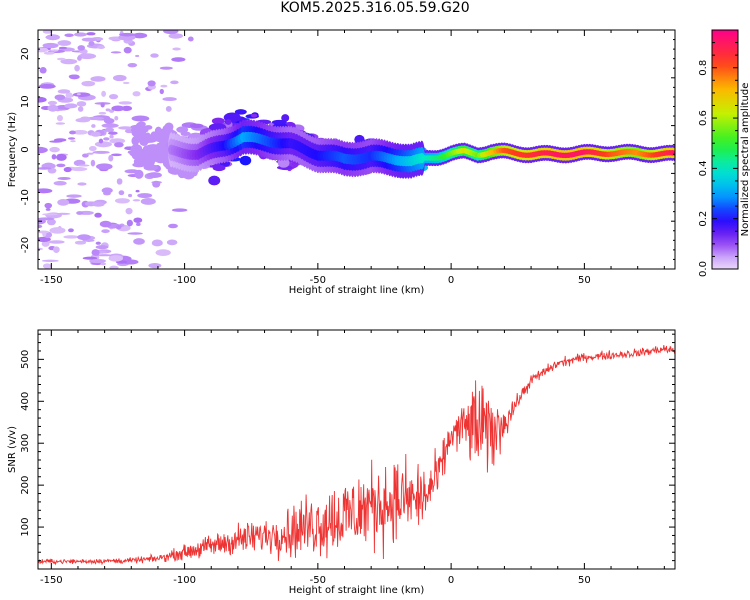 The height and width of the screenshot is (600, 750). What do you see at coordinates (357, 590) in the screenshot?
I see `x-axis-label: Height of straight line (km)` at bounding box center [357, 590].